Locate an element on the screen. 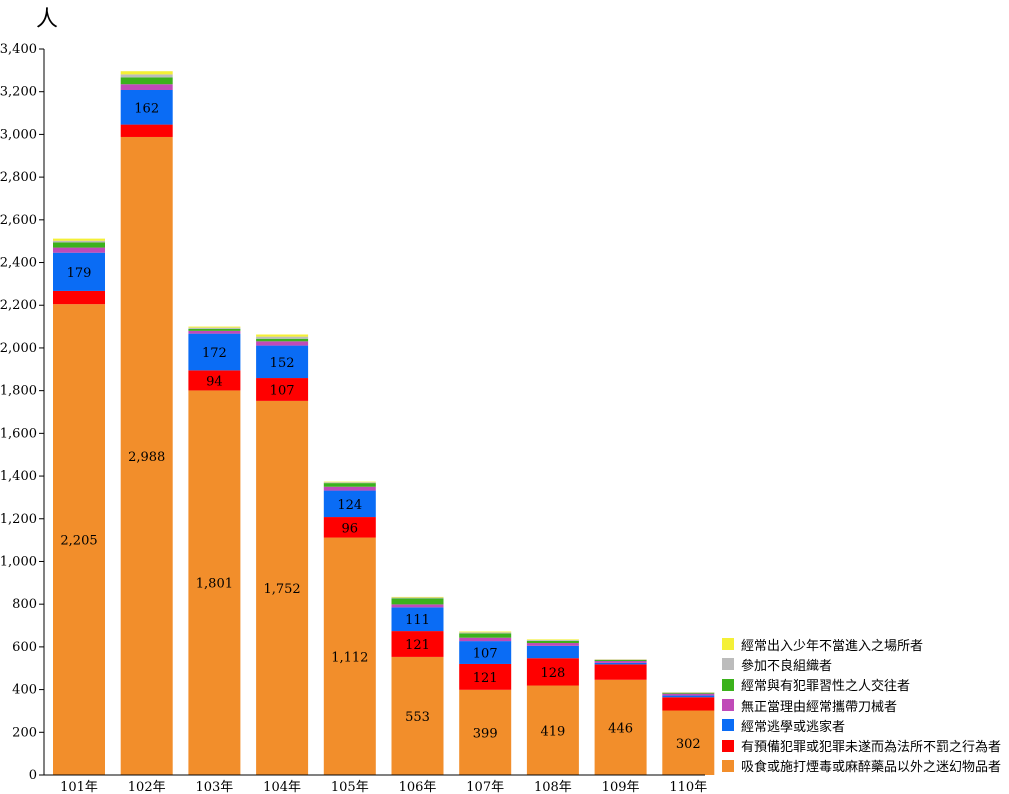  y-tick-label: 1,600 is located at coordinates (18, 433).